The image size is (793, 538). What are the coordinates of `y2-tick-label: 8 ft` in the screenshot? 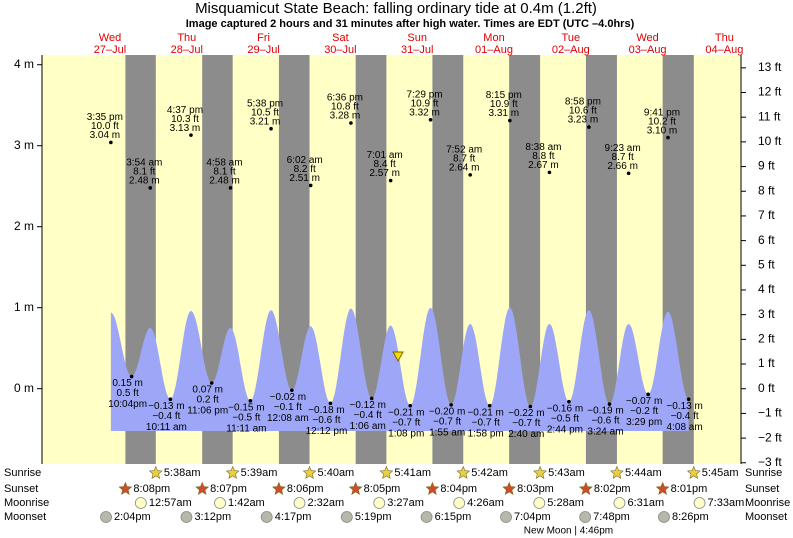 It's located at (766, 190).